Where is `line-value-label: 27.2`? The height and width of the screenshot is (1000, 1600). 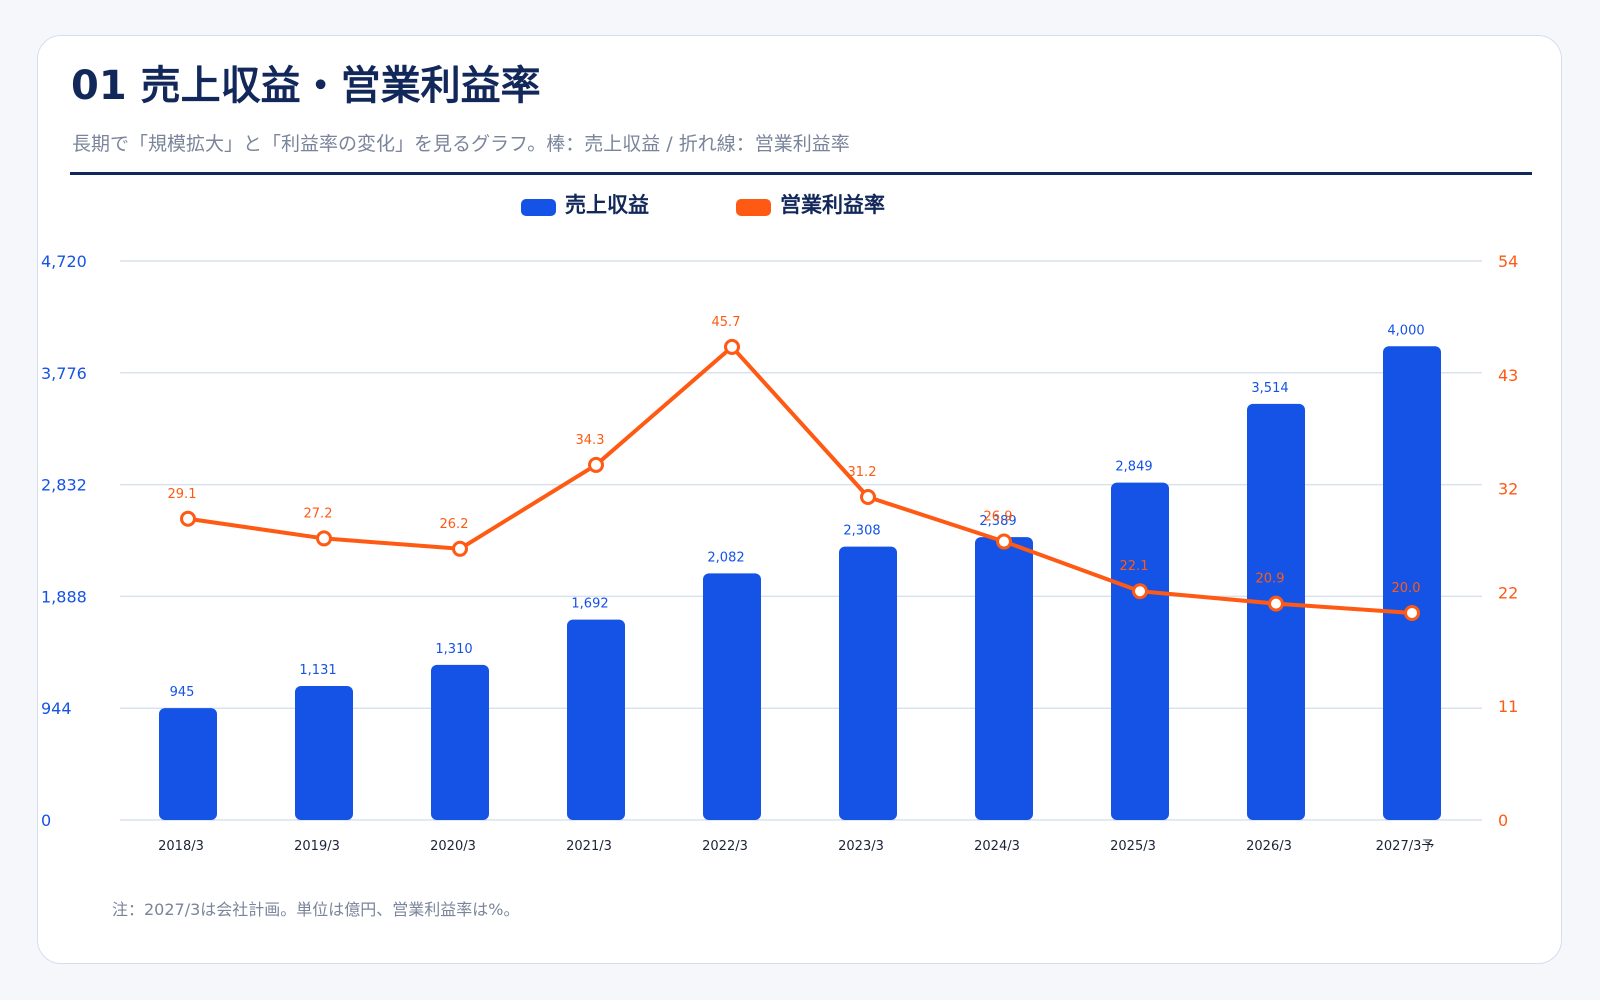 line-value-label: 27.2 is located at coordinates (318, 513).